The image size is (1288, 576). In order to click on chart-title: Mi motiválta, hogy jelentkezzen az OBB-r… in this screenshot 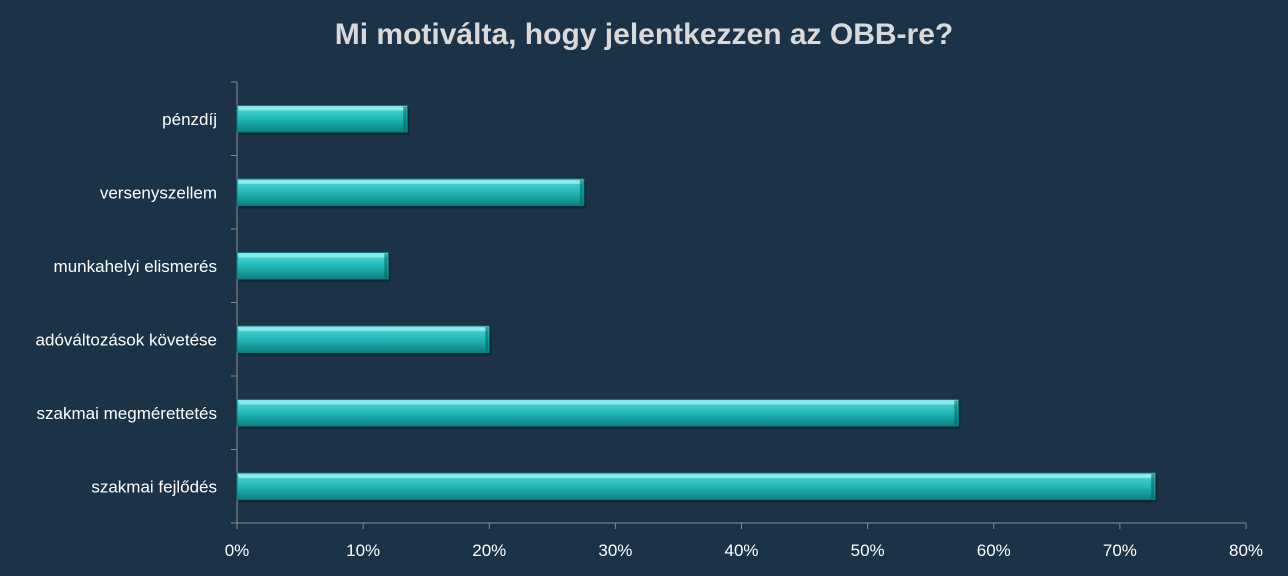, I will do `click(644, 34)`.